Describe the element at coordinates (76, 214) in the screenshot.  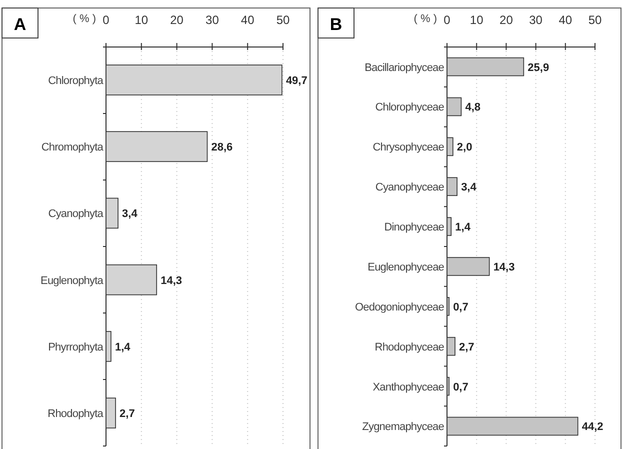
I see `y-tick-label: Cyanophyta` at that location.